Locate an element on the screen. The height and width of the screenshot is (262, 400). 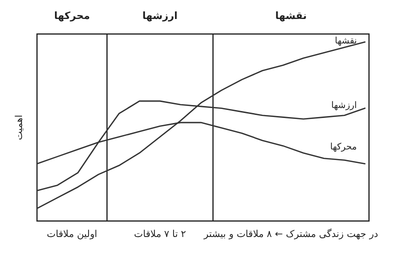
y-axis-title: اهمیت is located at coordinates (19, 127).